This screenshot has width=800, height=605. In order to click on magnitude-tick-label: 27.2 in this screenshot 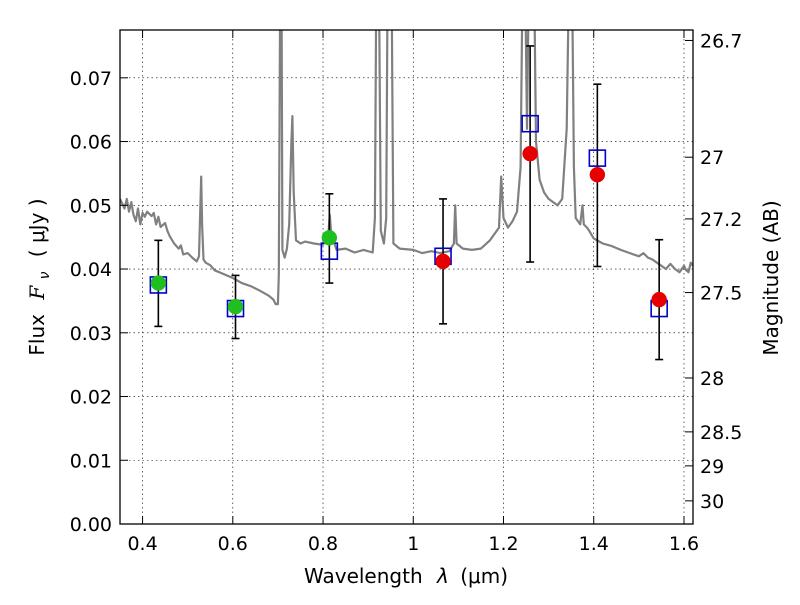, I will do `click(721, 220)`.